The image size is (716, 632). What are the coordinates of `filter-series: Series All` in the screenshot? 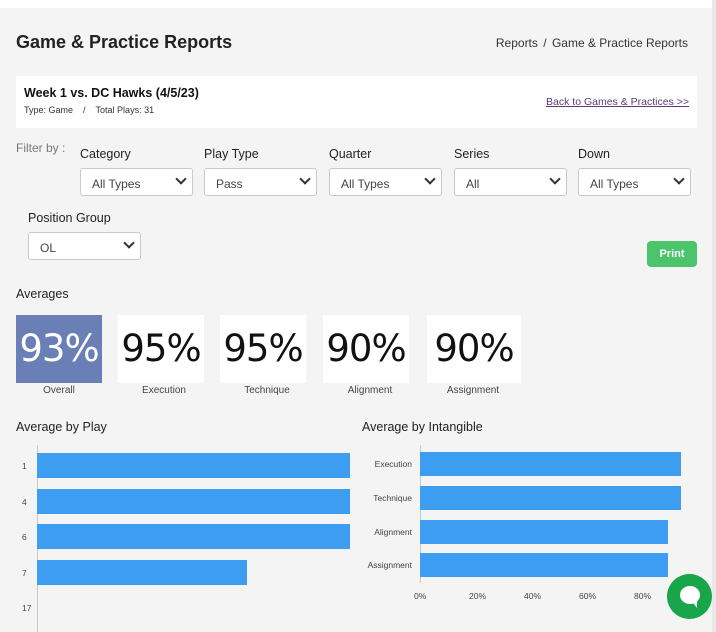 It's located at (510, 171).